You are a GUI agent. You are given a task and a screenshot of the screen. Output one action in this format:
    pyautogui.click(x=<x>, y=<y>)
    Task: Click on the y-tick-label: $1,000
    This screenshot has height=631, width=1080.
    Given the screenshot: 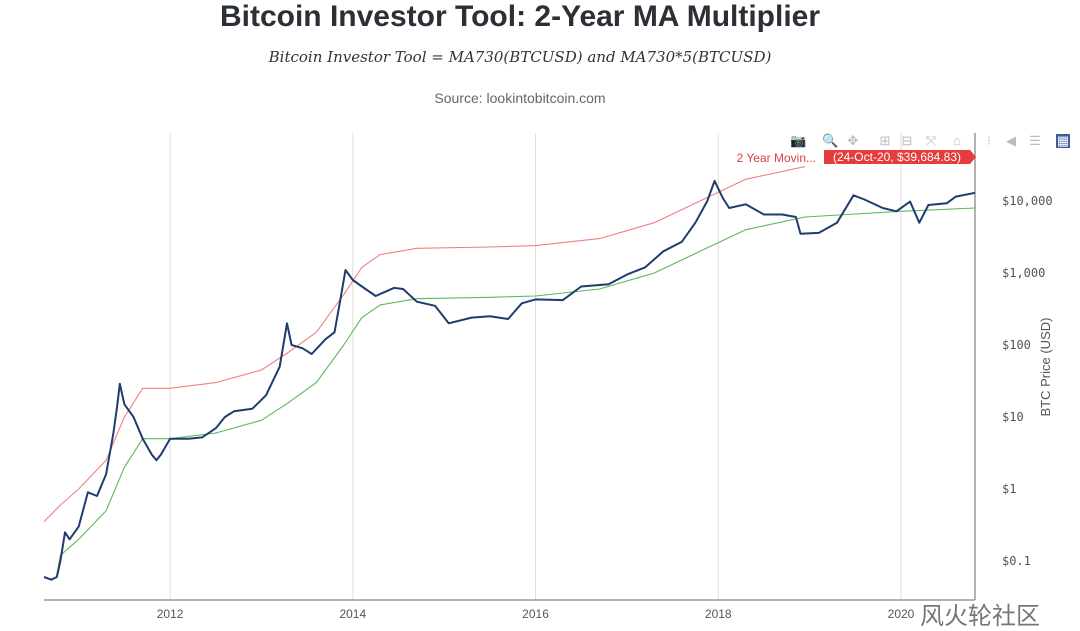 What is the action you would take?
    pyautogui.click(x=1023, y=273)
    